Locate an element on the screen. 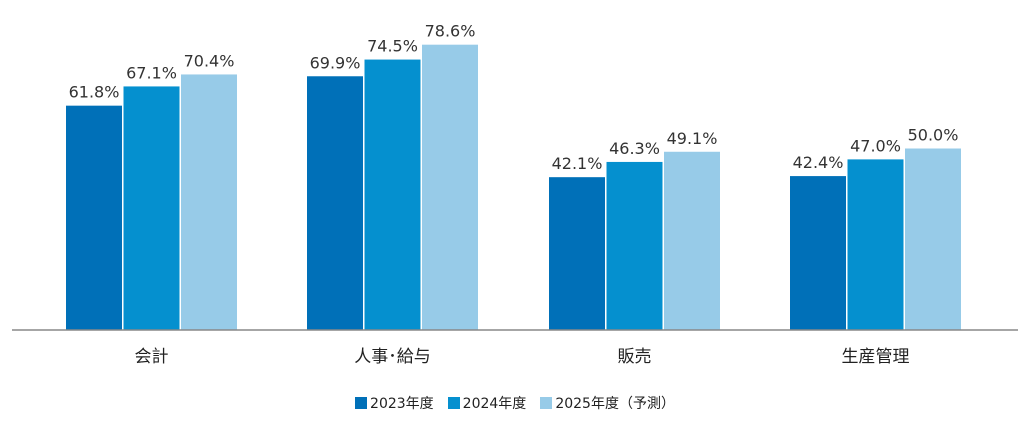 This screenshot has width=1030, height=438. legend-swatch-2024 is located at coordinates (453, 403).